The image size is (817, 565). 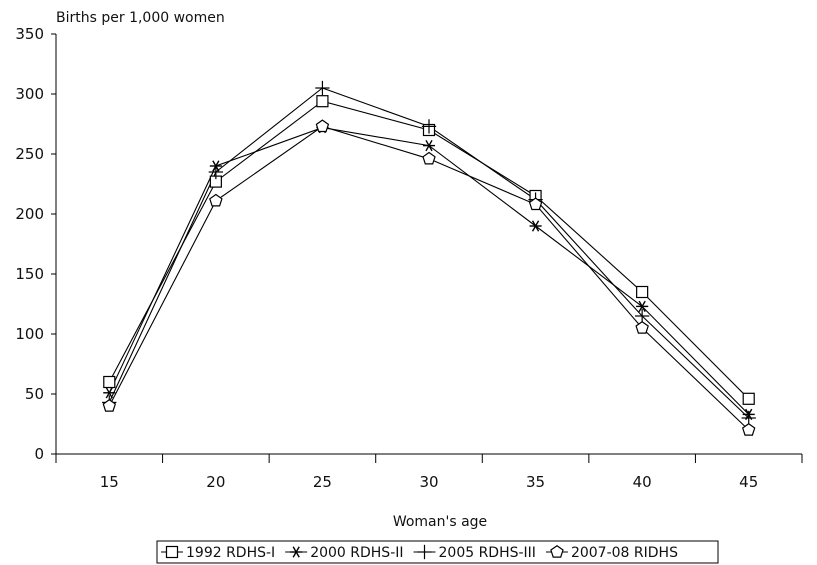 I want to click on y-tick-label: 100, so click(x=29, y=334).